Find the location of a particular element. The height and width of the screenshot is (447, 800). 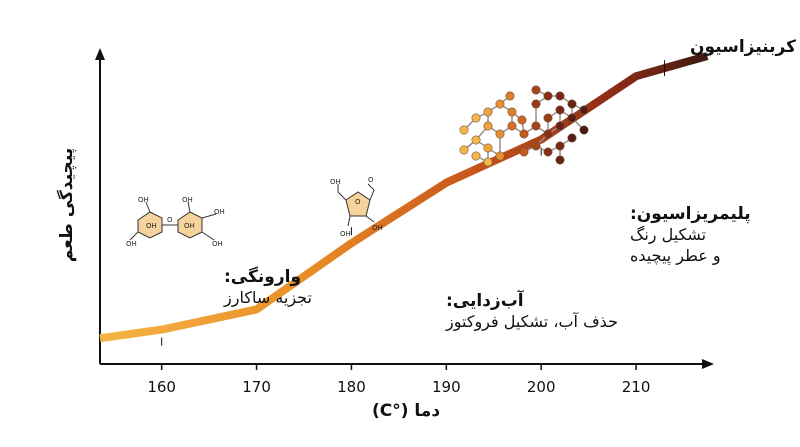

x-tick-label: 180 is located at coordinates (351, 387).